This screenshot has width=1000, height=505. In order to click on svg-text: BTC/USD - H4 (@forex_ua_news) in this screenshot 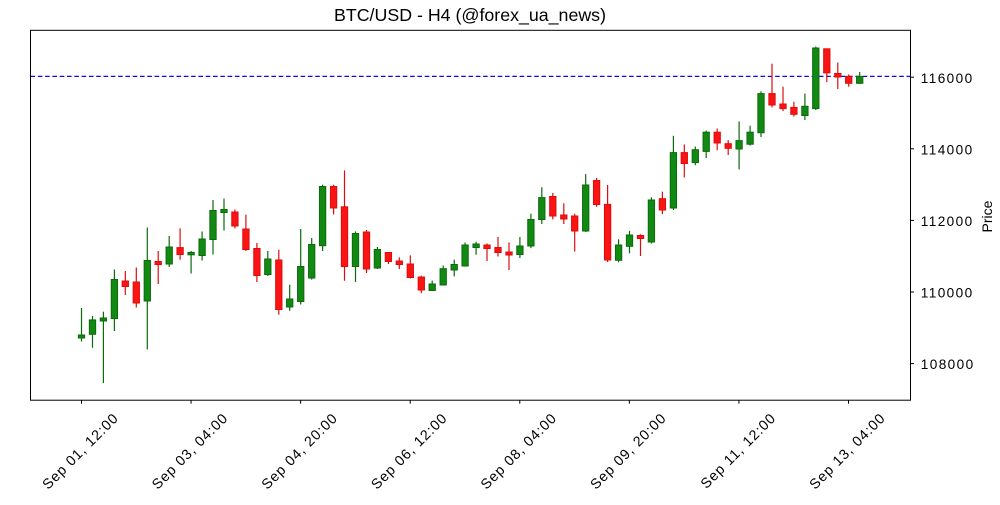, I will do `click(470, 15)`.